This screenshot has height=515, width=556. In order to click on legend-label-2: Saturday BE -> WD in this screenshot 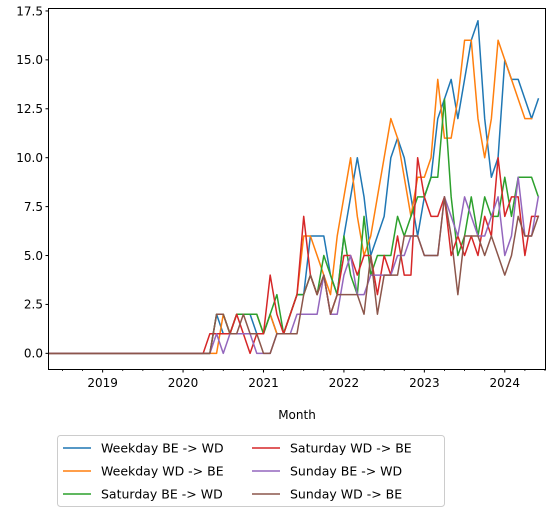, I will do `click(162, 494)`.